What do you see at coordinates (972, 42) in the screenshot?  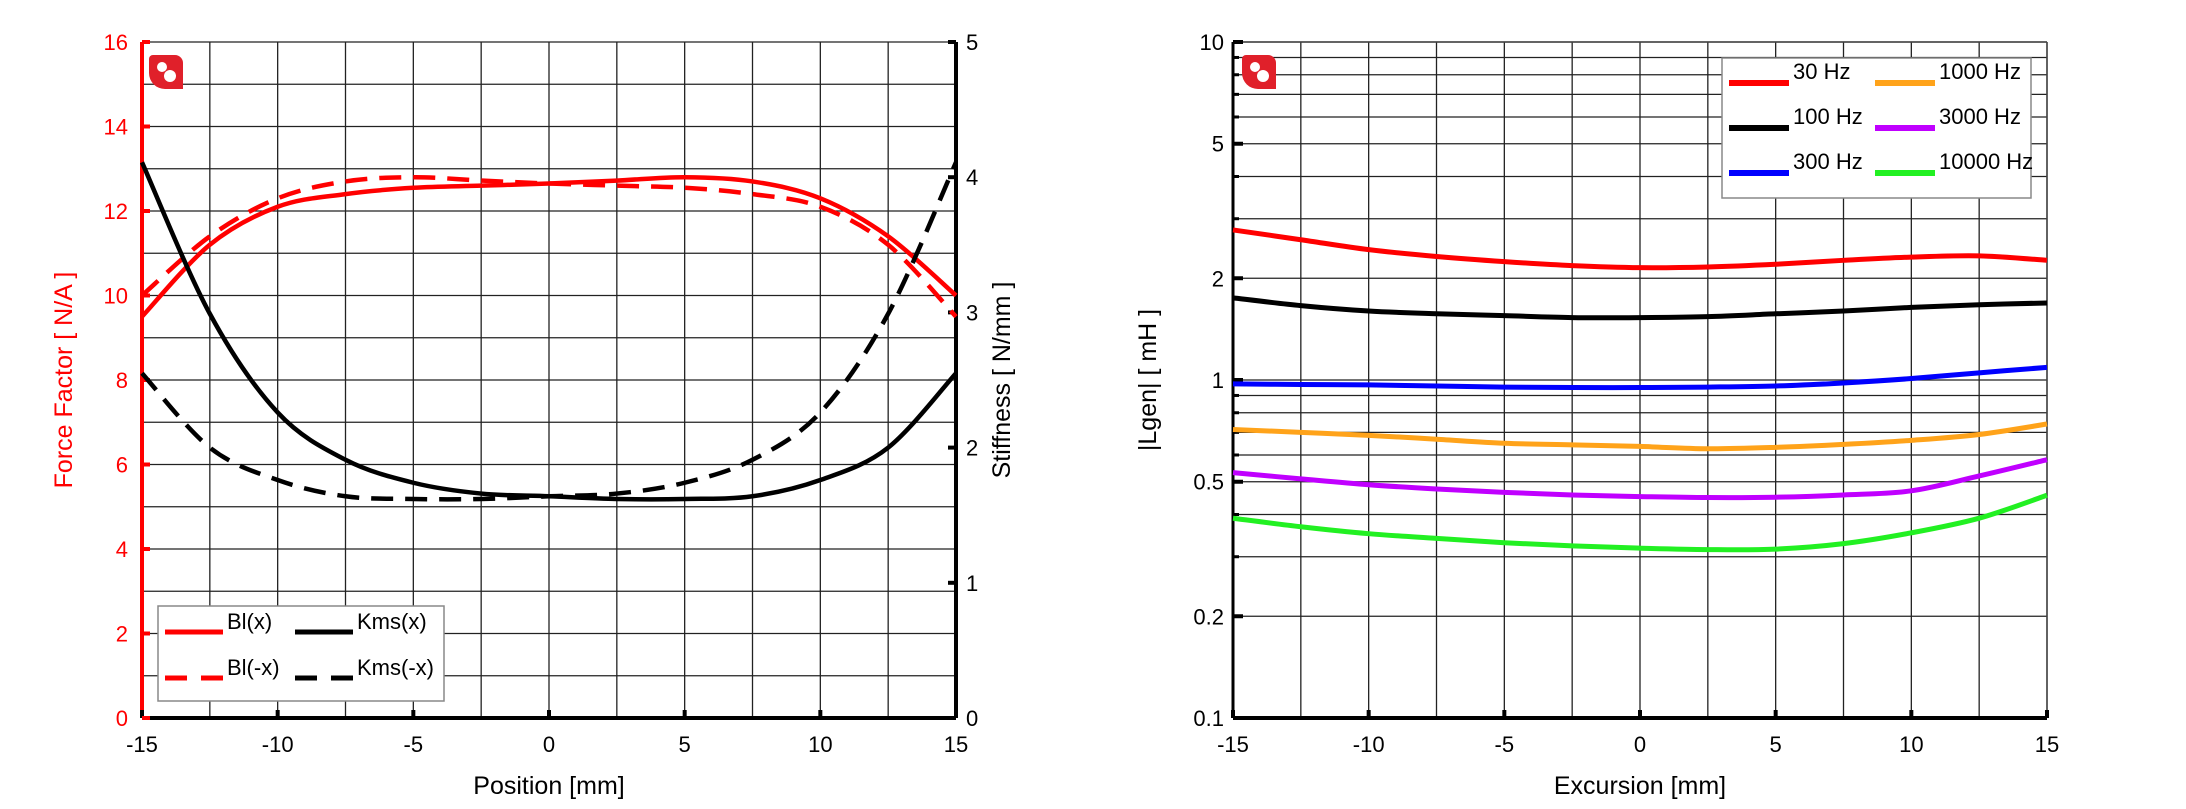 I see `y2-tick-label: 5` at bounding box center [972, 42].